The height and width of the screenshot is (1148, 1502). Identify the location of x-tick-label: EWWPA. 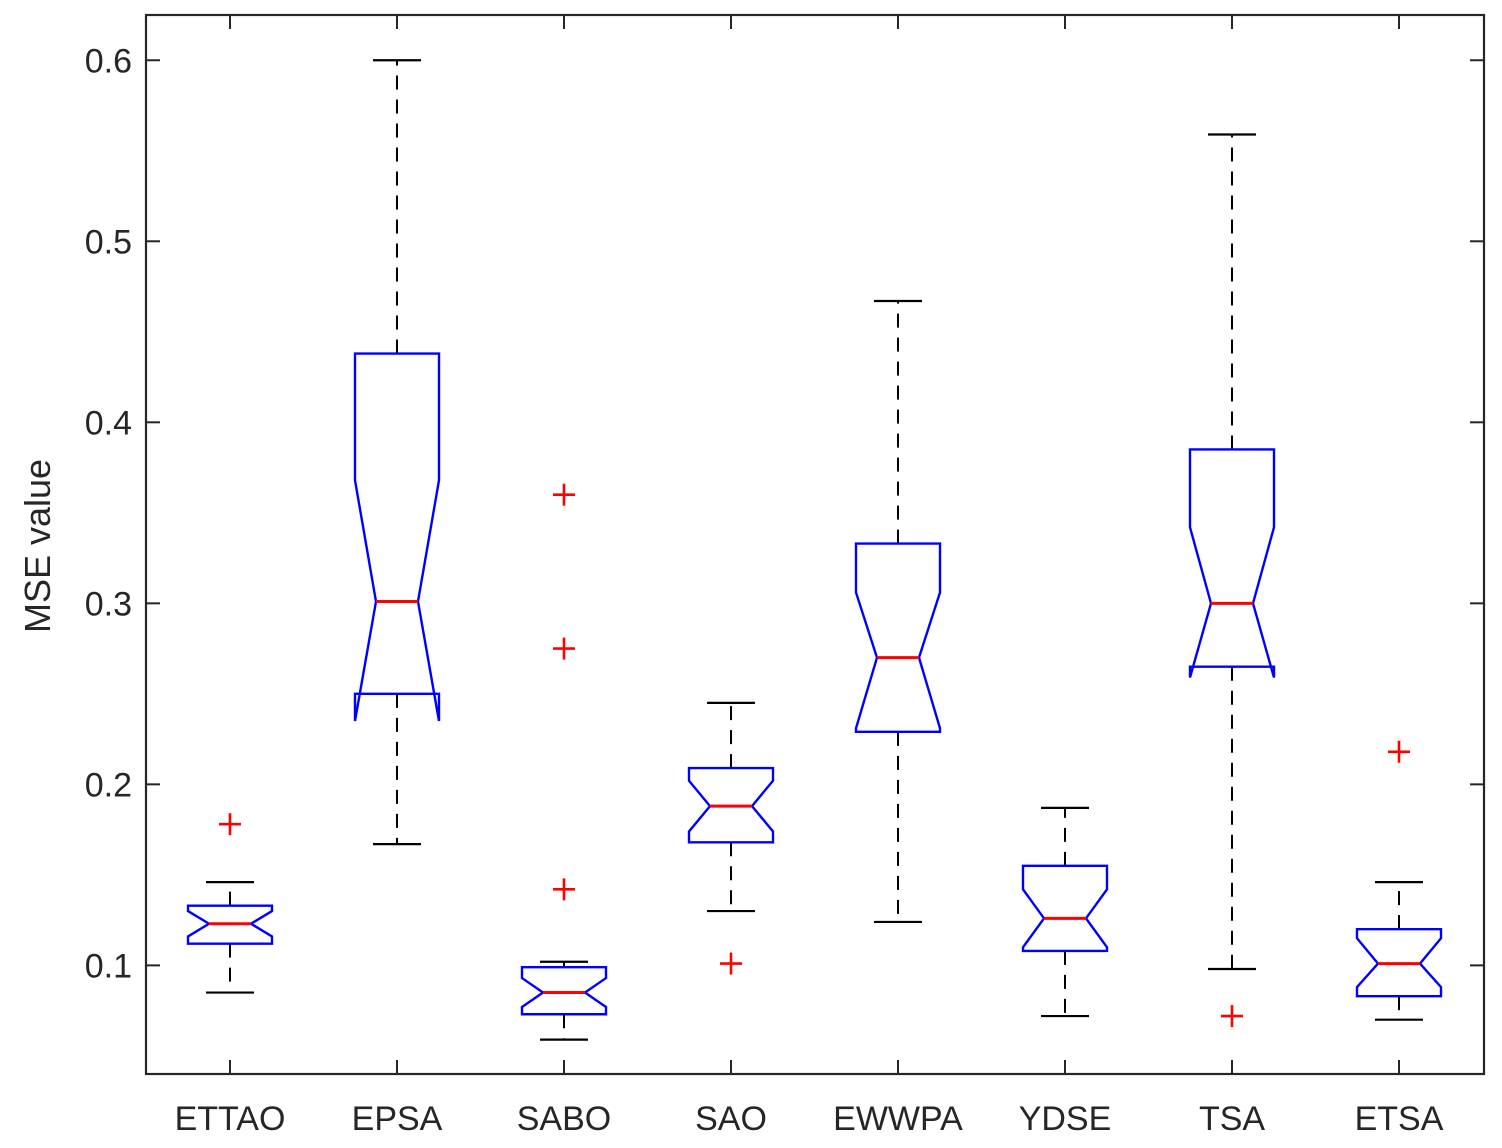
(898, 1119).